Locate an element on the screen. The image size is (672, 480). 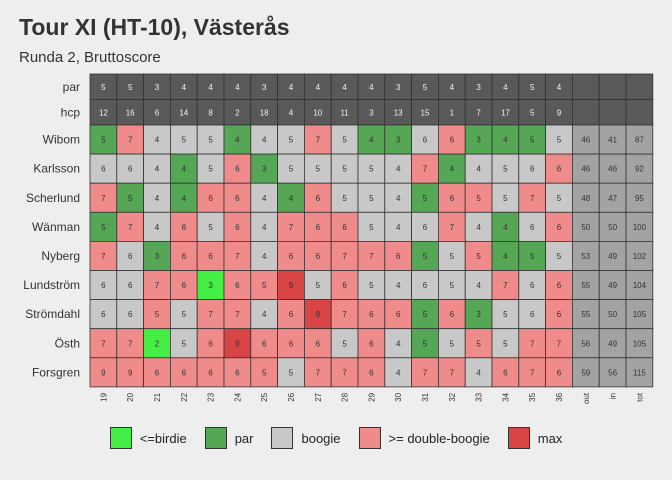
legend-item: boogie is located at coordinates (306, 438).